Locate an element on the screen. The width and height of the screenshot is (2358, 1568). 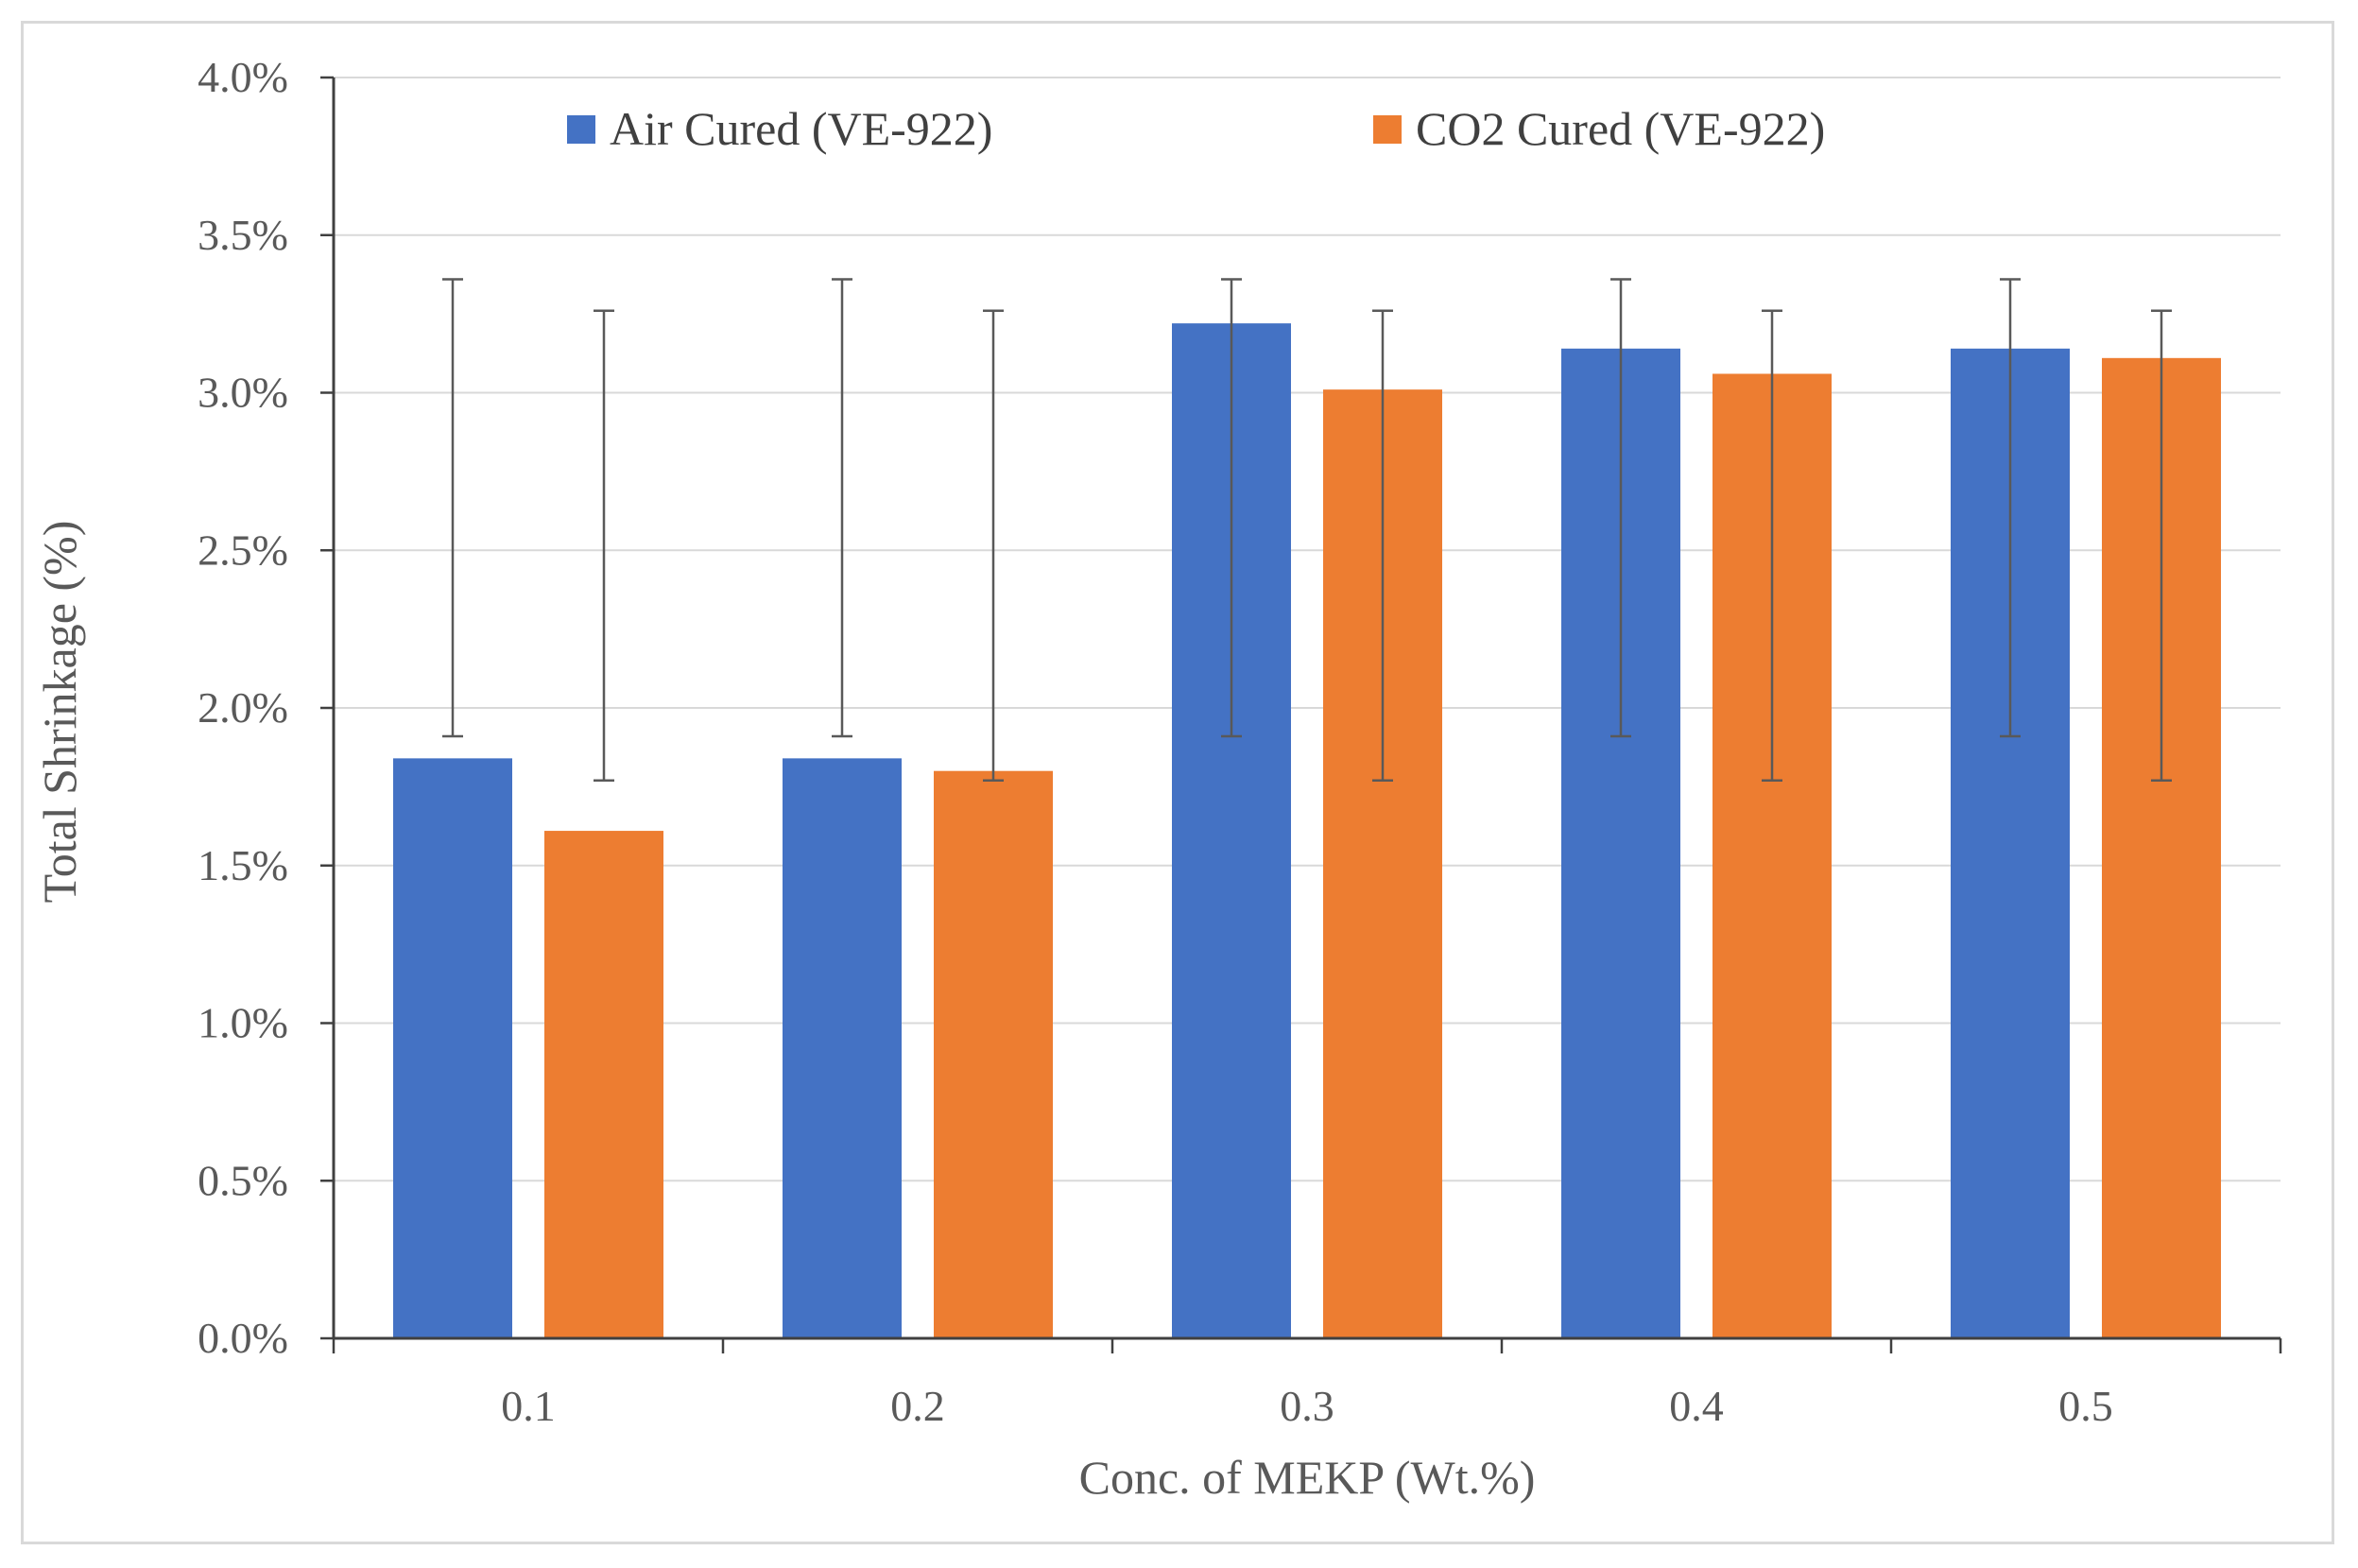
legend: Air Cured (VE-922) CO2 Cured (VE-922) is located at coordinates (1196, 128).